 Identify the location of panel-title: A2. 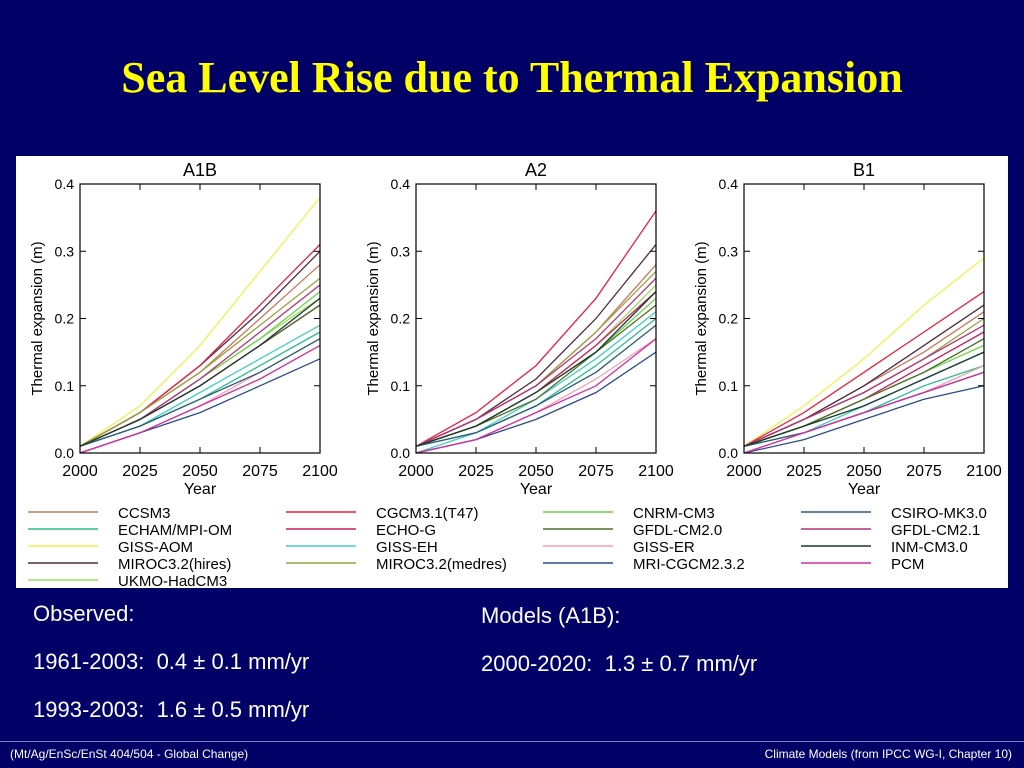
(536, 170).